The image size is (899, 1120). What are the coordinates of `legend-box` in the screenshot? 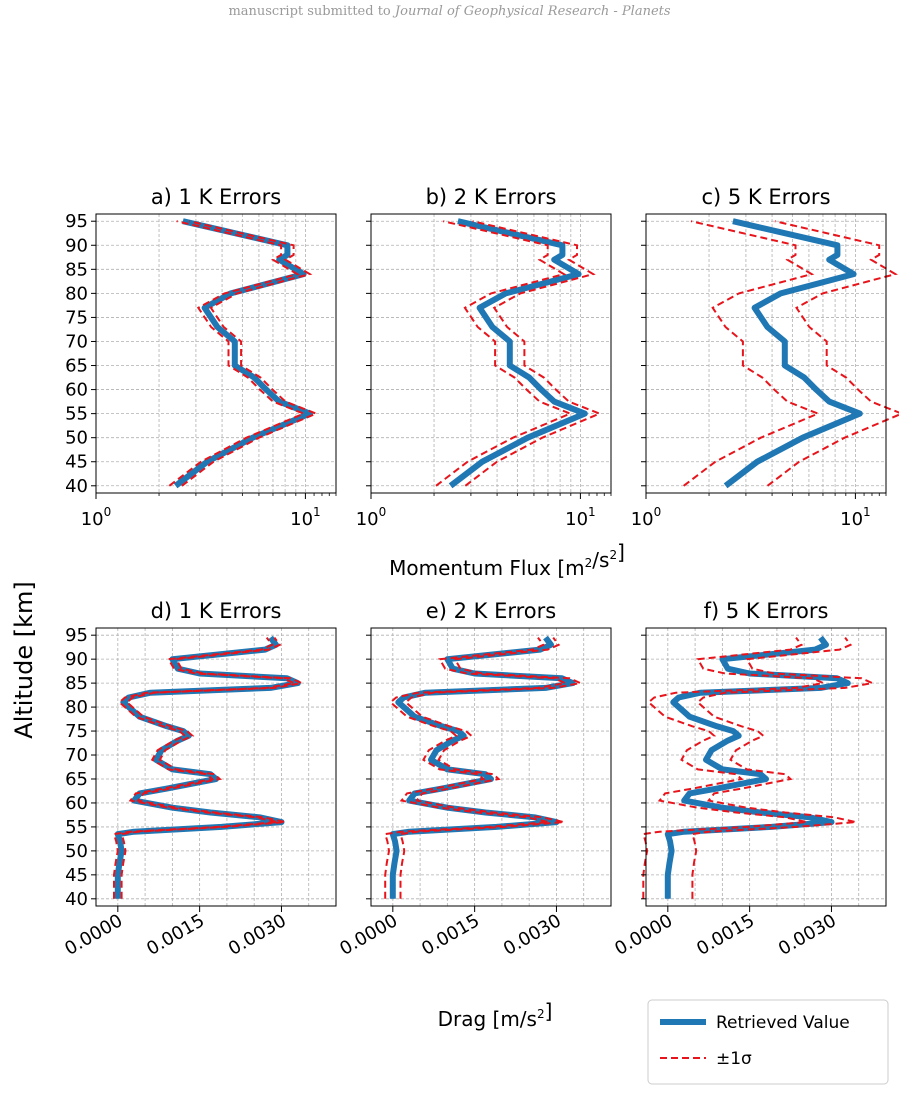 It's located at (768, 1042).